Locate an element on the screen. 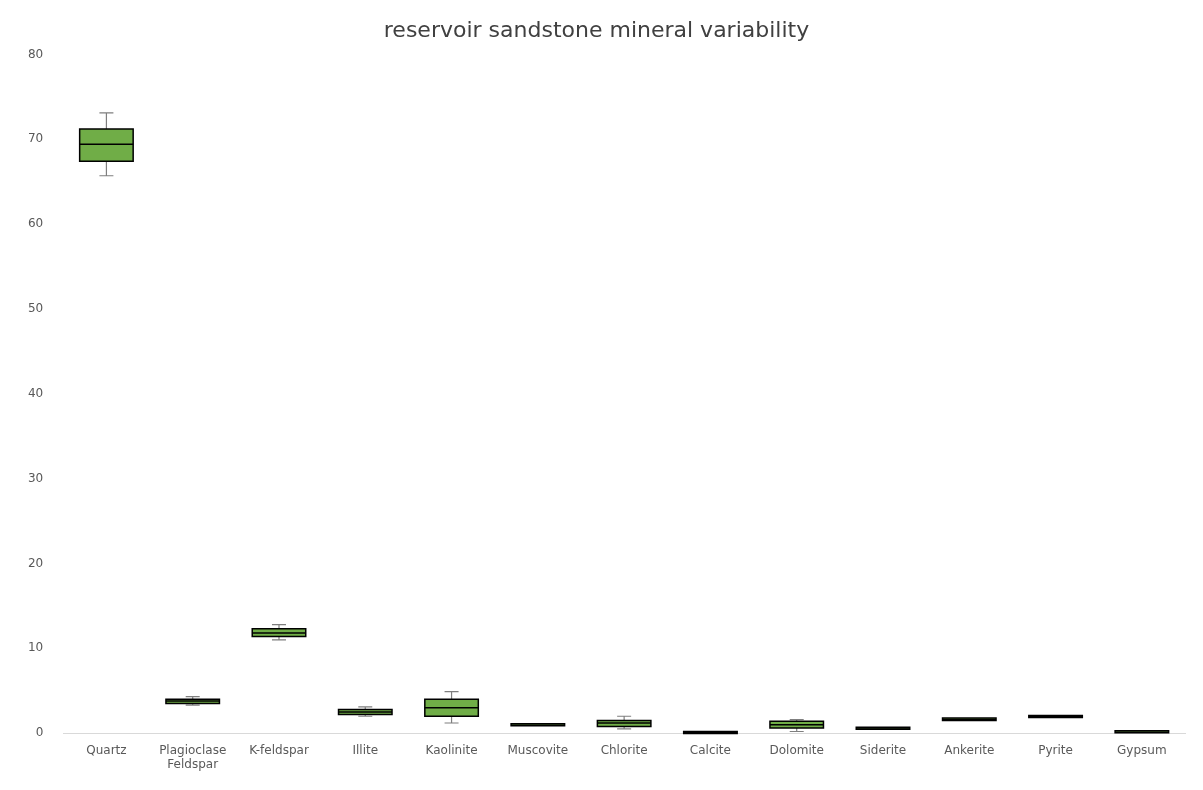 Image resolution: width=1203 pixels, height=790 pixels. x-tick-label: Pyrite is located at coordinates (1055, 749).